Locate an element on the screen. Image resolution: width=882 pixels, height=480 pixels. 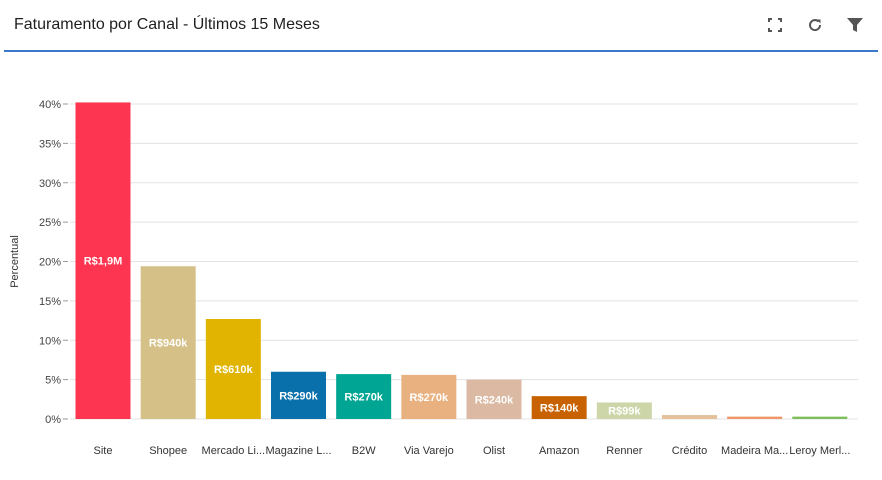
bar-data-label: R$940k is located at coordinates (168, 344).